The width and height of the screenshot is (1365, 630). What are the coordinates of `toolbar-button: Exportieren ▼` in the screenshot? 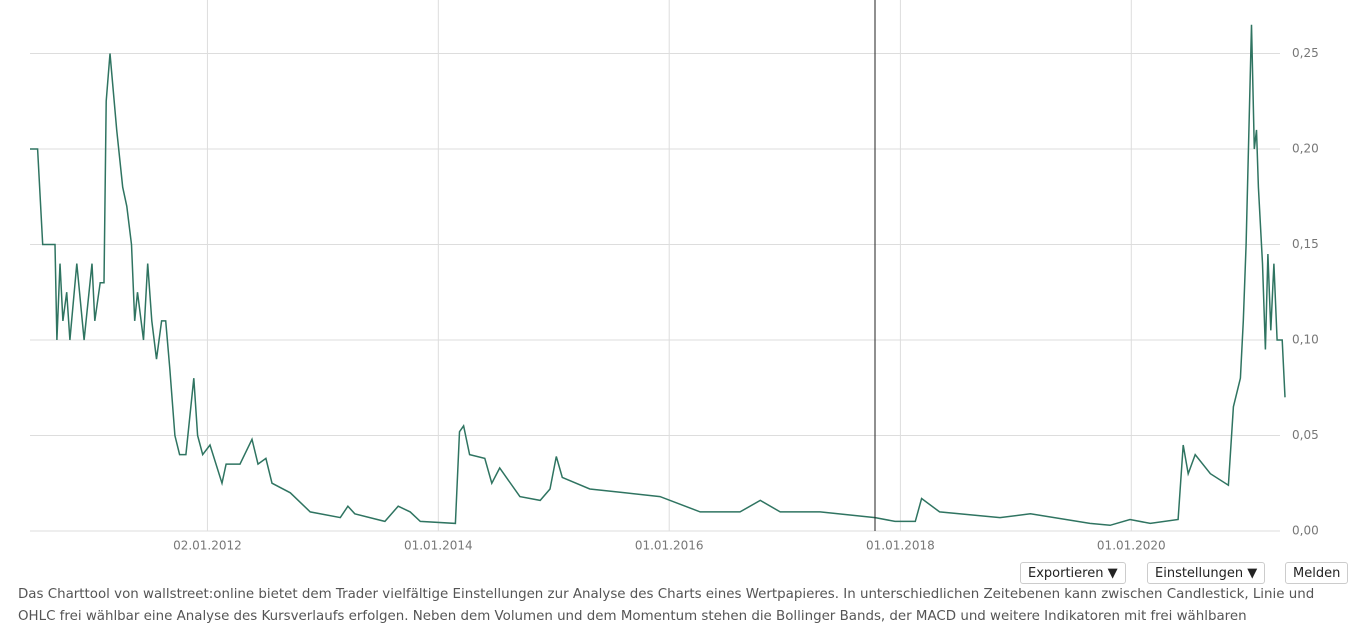 It's located at (1073, 573).